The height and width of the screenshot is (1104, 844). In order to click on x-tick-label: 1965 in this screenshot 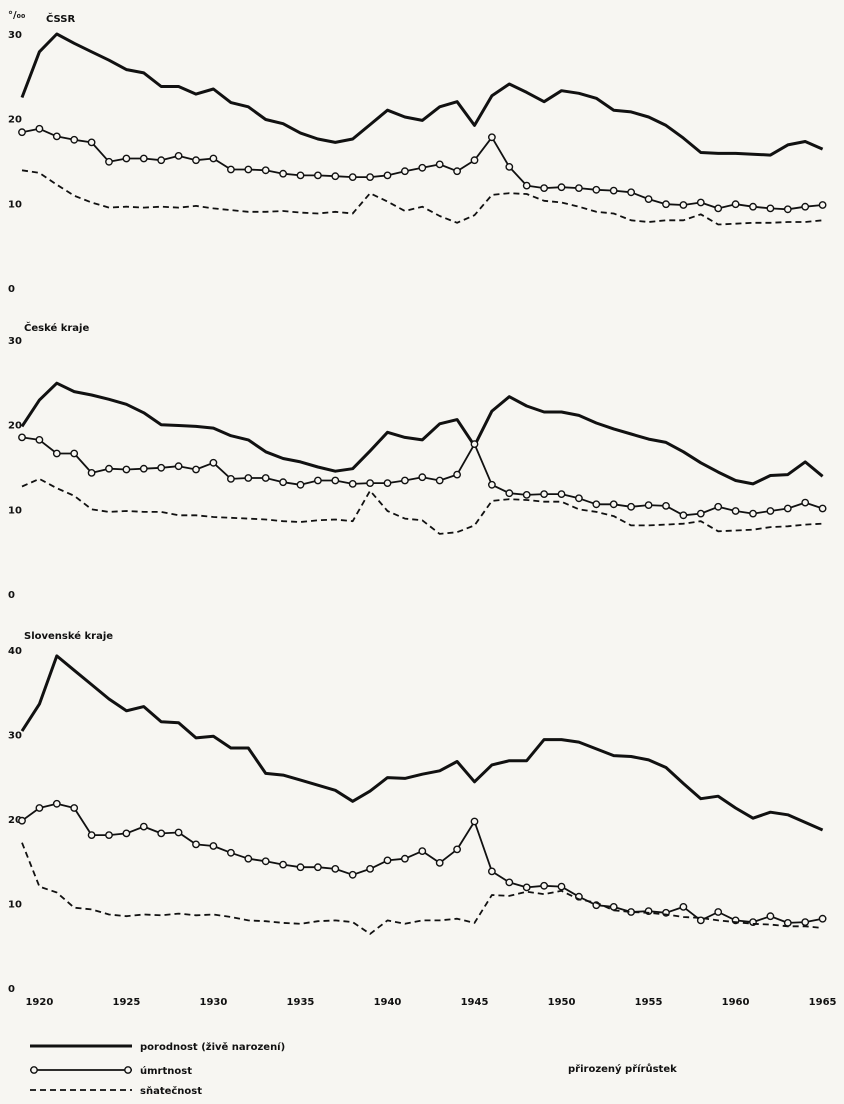, I will do `click(823, 1002)`.